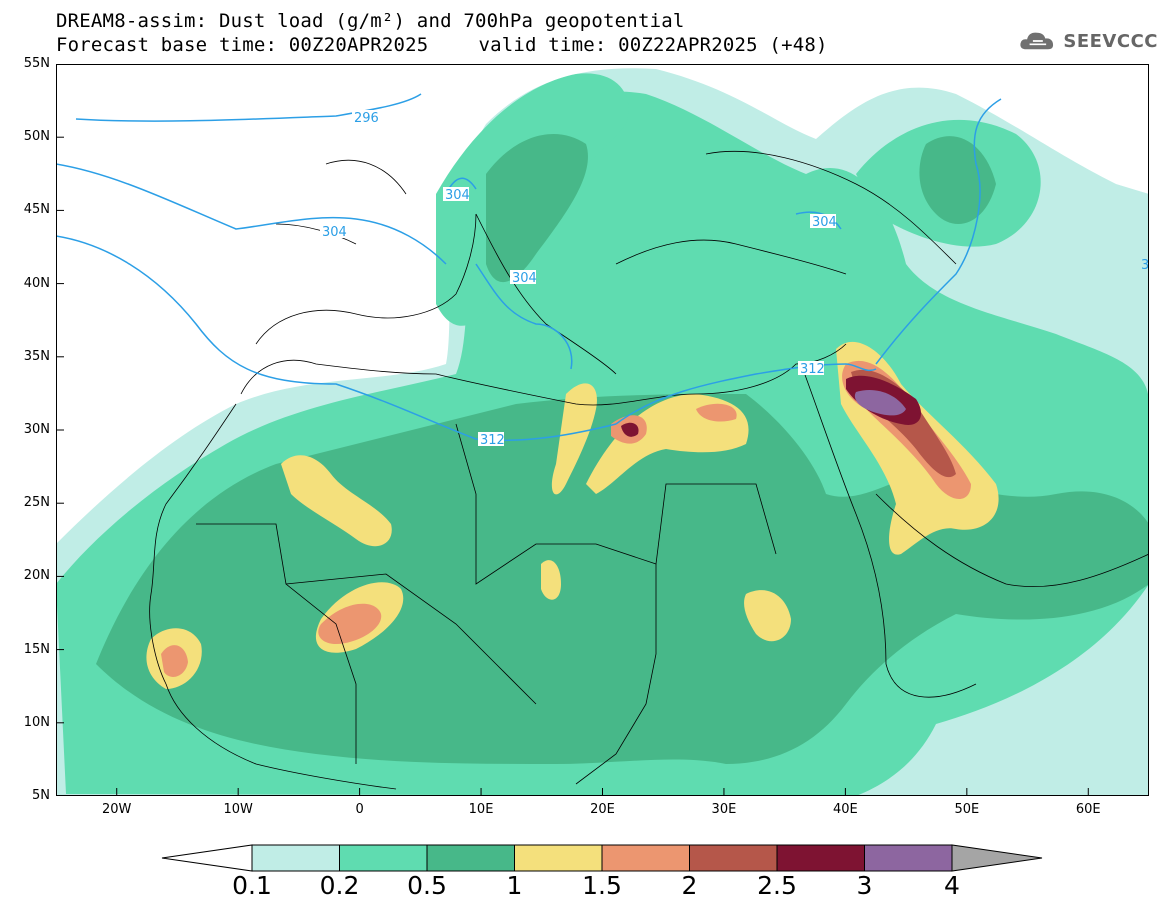 This screenshot has height=907, width=1165. Describe the element at coordinates (117, 809) in the screenshot. I see `lon-label: 20W` at that location.